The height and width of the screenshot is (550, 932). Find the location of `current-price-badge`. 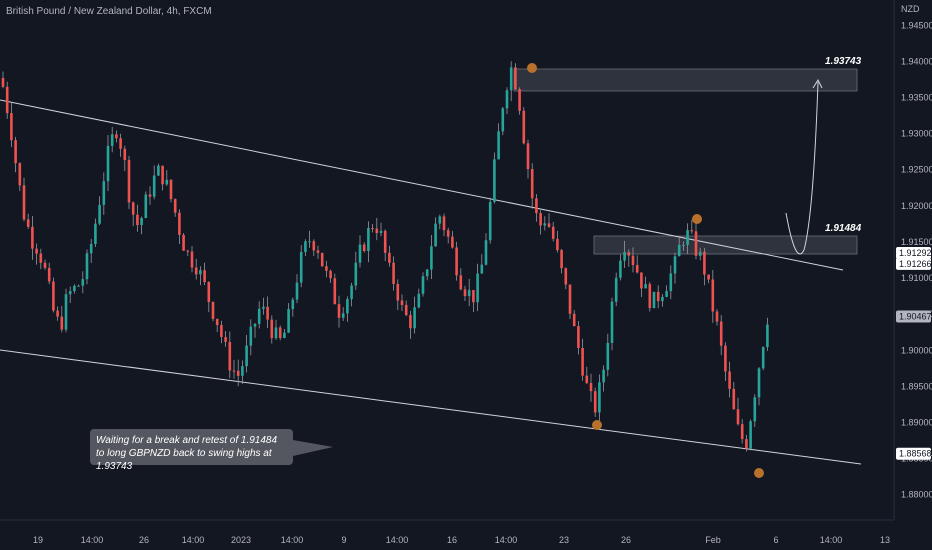

current-price-badge is located at coordinates (913, 316).